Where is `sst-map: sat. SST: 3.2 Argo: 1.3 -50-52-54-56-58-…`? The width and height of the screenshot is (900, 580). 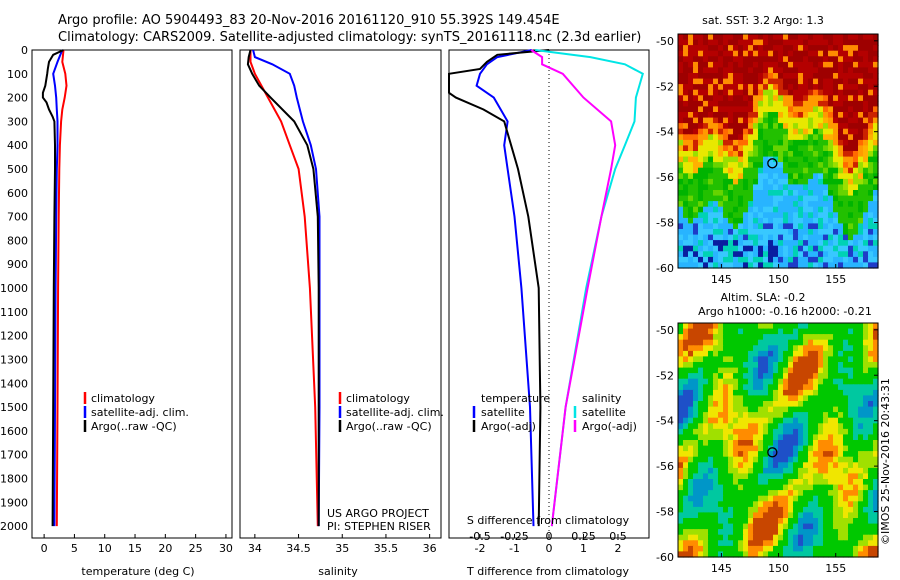 sst-map: sat. SST: 3.2 Argo: 1.3 -50-52-54-56-58-… is located at coordinates (767, 150).